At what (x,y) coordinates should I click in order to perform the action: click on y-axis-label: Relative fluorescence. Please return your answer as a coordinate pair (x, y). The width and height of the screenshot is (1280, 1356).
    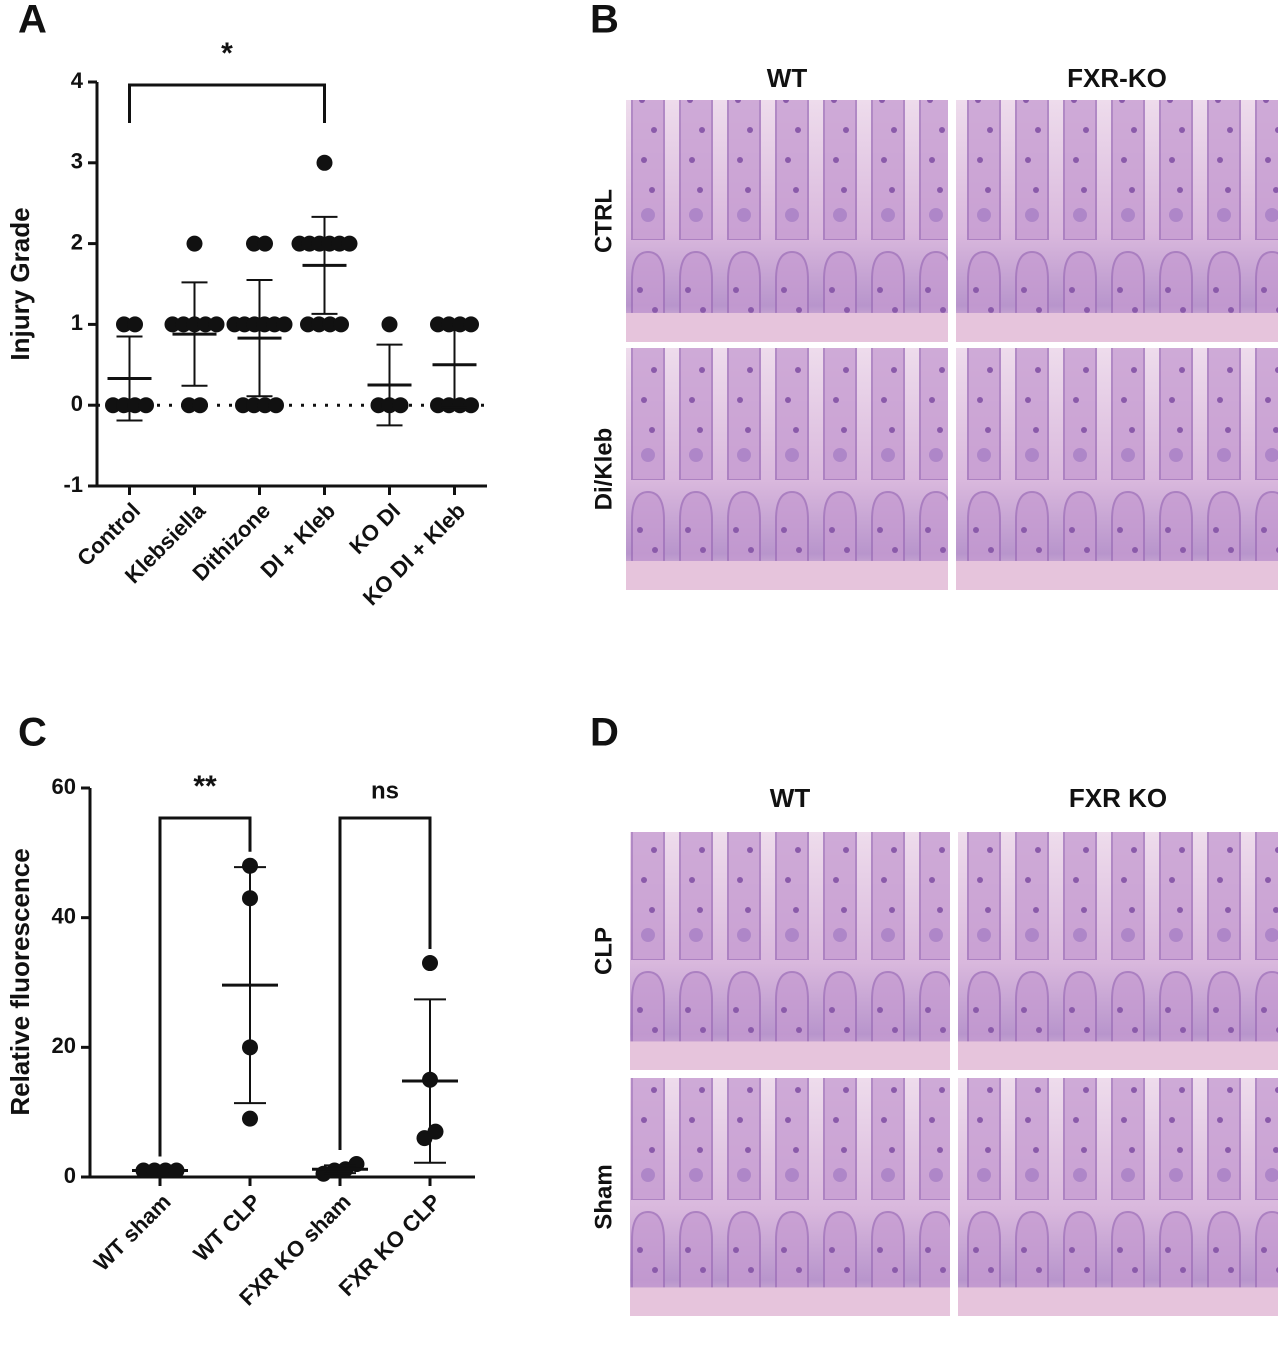
    Looking at the image, I should click on (20, 981).